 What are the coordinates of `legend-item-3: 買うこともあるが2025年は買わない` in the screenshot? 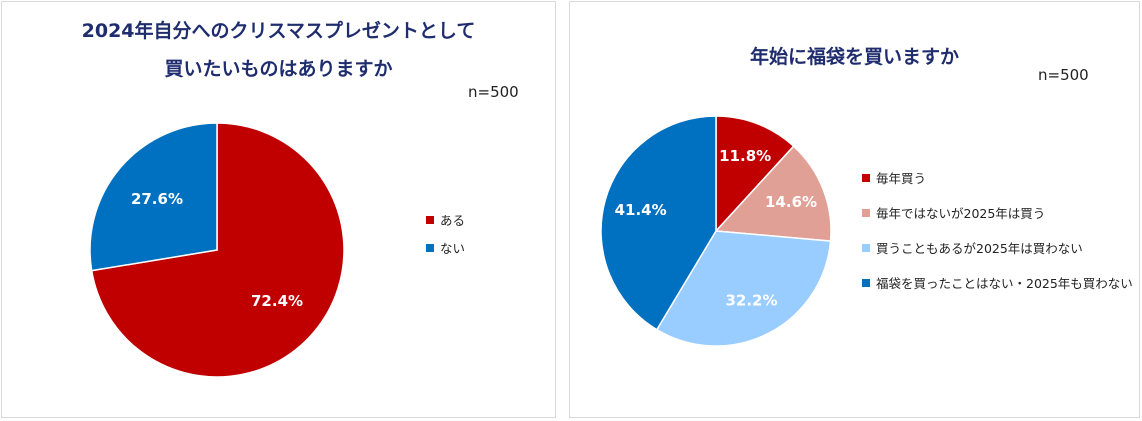 It's located at (972, 247).